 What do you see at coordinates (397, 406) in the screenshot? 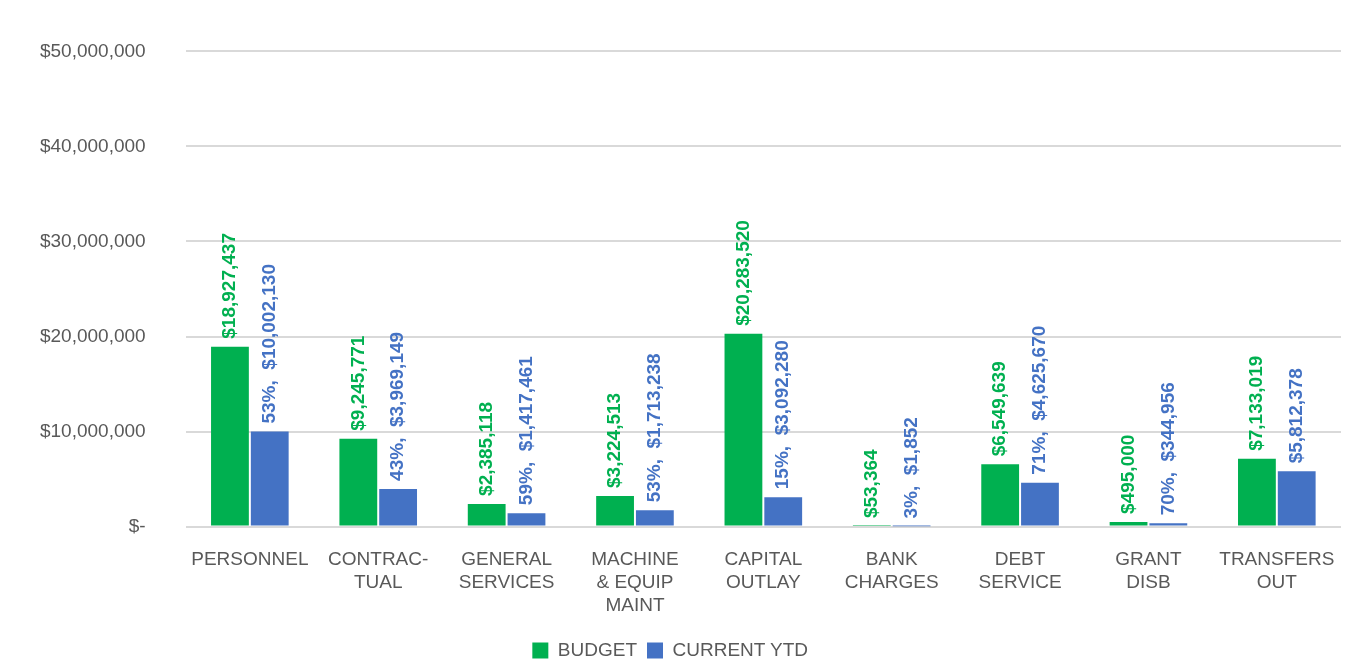
I see `data-label: 43%, $3,969,149` at bounding box center [397, 406].